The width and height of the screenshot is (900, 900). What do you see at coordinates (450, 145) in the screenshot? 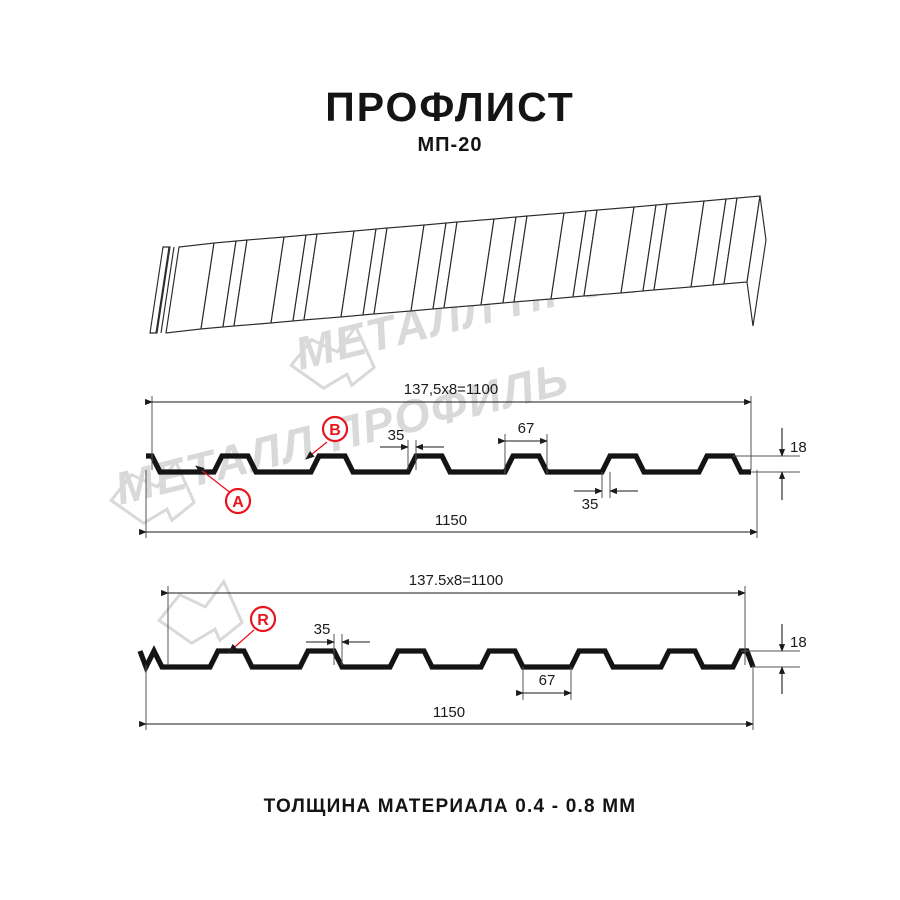
I see `model-label: МП-20` at bounding box center [450, 145].